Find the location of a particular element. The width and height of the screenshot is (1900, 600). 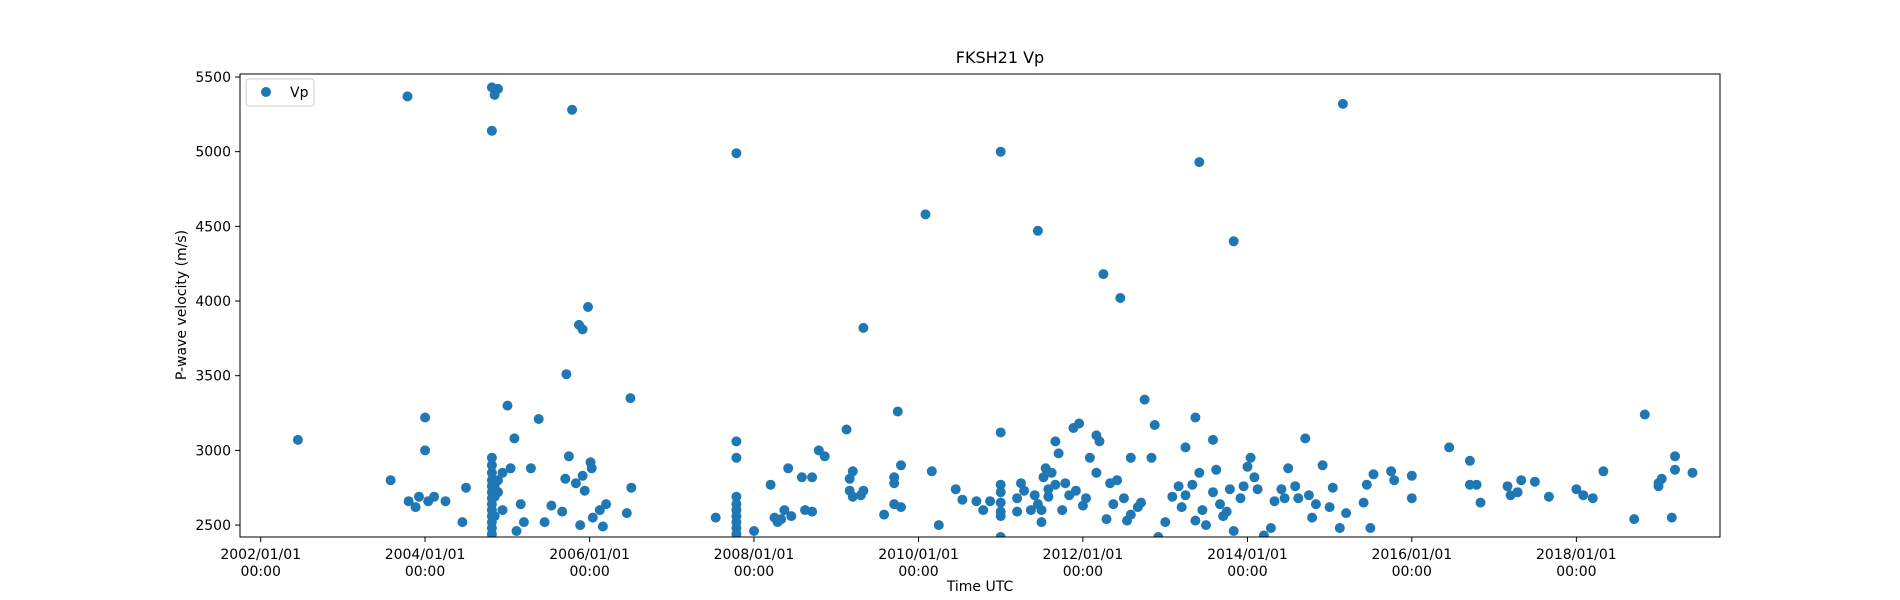

x-tick-label: 2012/01/01 00:00 is located at coordinates (1083, 563).